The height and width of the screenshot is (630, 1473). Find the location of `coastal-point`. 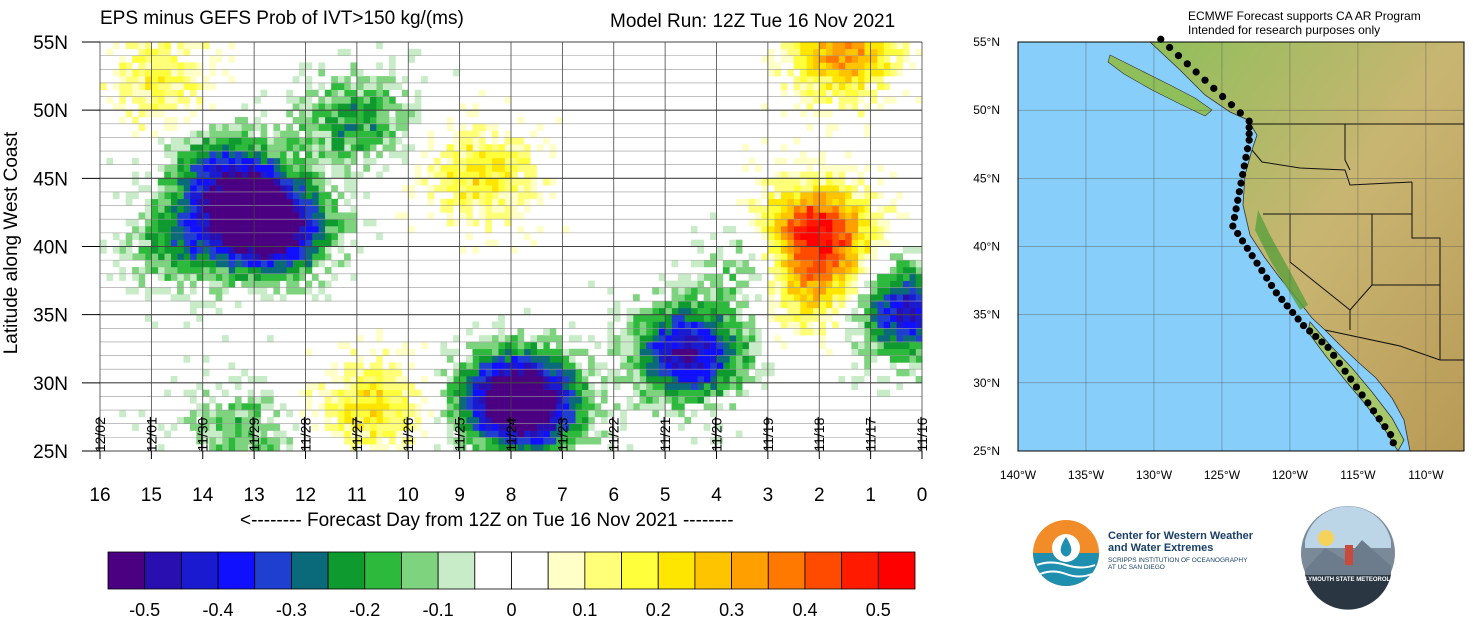

coastal-point is located at coordinates (1249, 127).